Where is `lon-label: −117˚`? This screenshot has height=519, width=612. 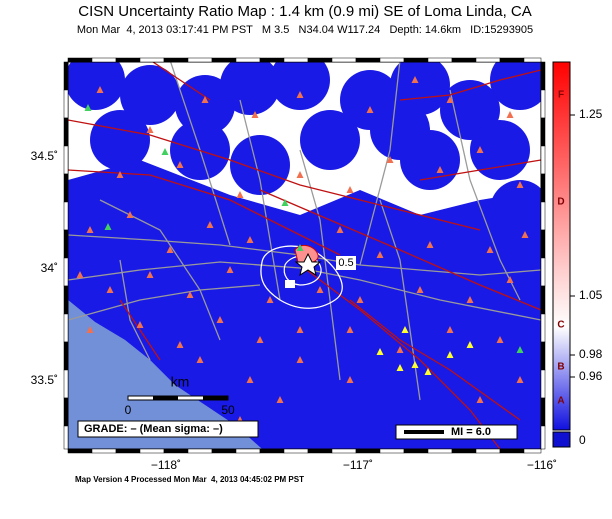 lon-label: −117˚ is located at coordinates (358, 465).